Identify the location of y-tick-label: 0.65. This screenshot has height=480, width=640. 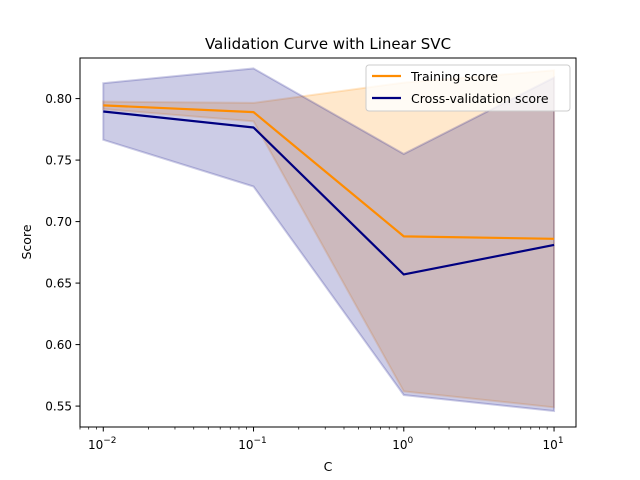
(58, 284).